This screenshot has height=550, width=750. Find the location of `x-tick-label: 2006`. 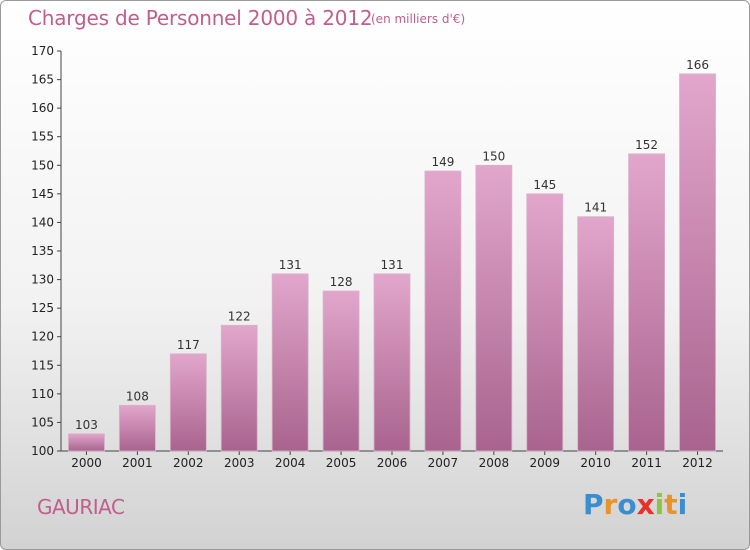

x-tick-label: 2006 is located at coordinates (392, 463).